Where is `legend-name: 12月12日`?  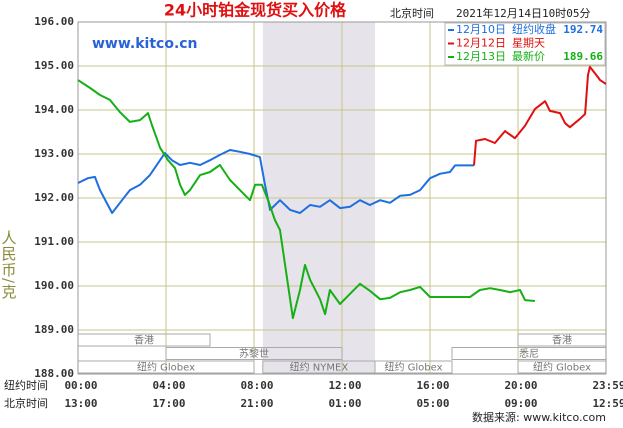 legend-name: 12月12日 is located at coordinates (481, 43).